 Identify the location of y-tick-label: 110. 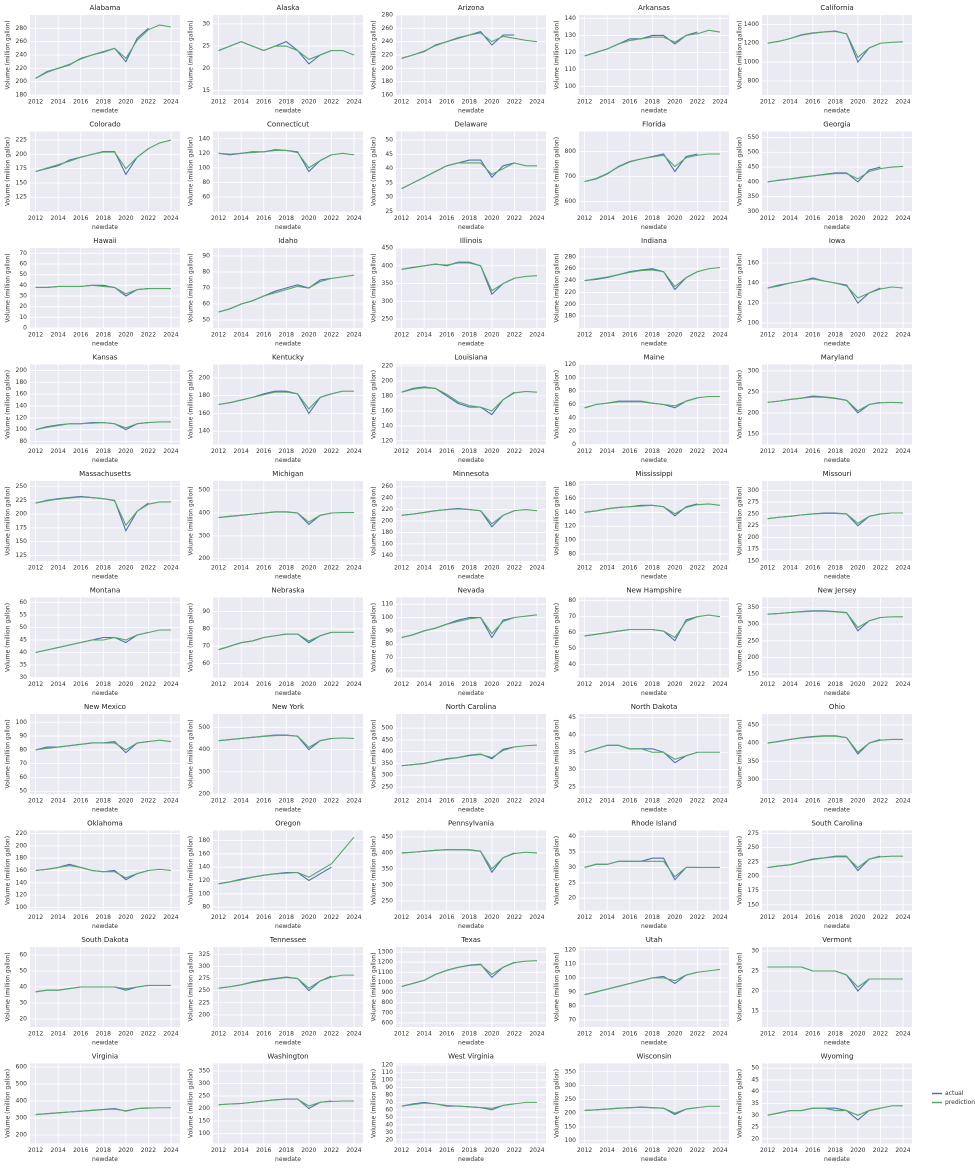
(388, 604).